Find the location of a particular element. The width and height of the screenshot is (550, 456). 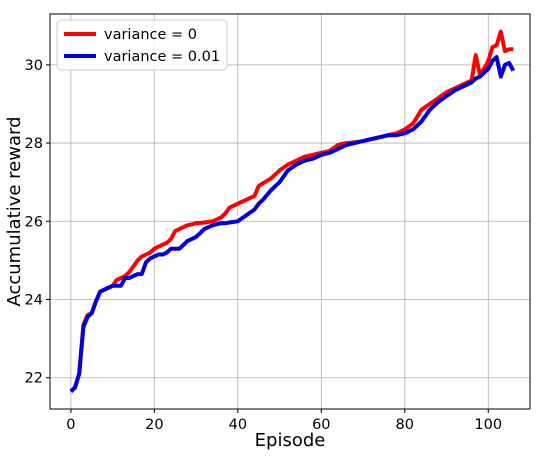

x-tick-label: 40 is located at coordinates (238, 425).